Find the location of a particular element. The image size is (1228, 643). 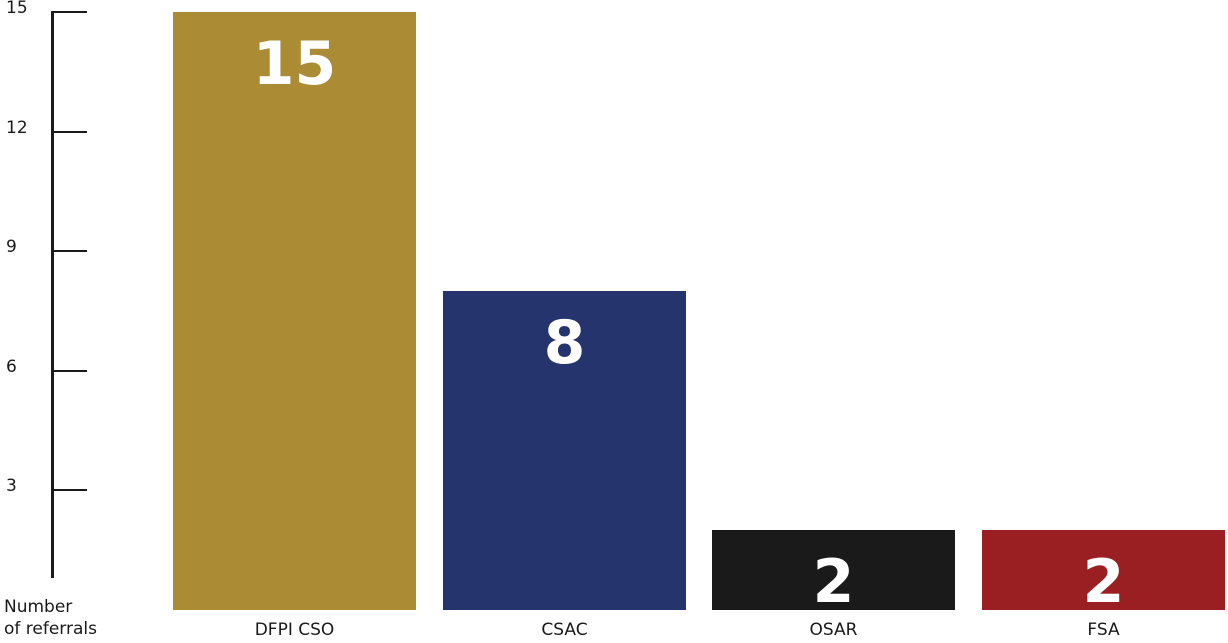

y-axis-title-line2: of referrals is located at coordinates (50, 629).